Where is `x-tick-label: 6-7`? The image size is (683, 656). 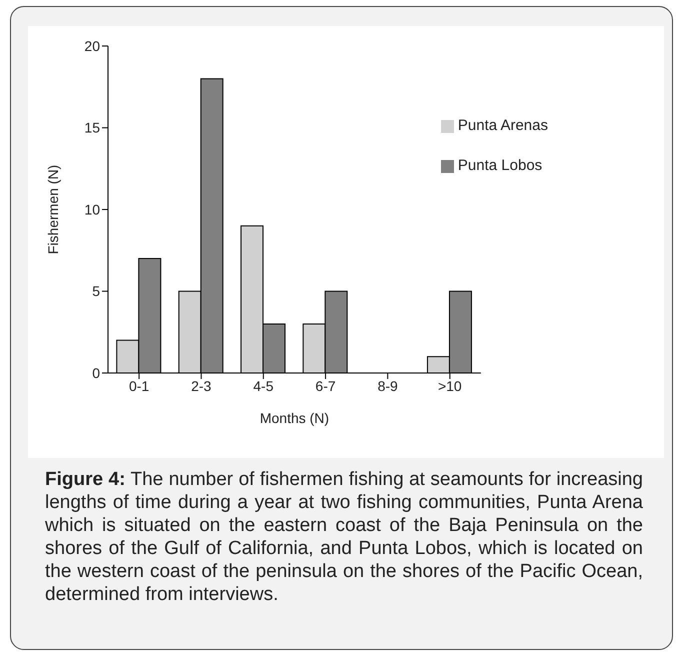 x-tick-label: 6-7 is located at coordinates (325, 386).